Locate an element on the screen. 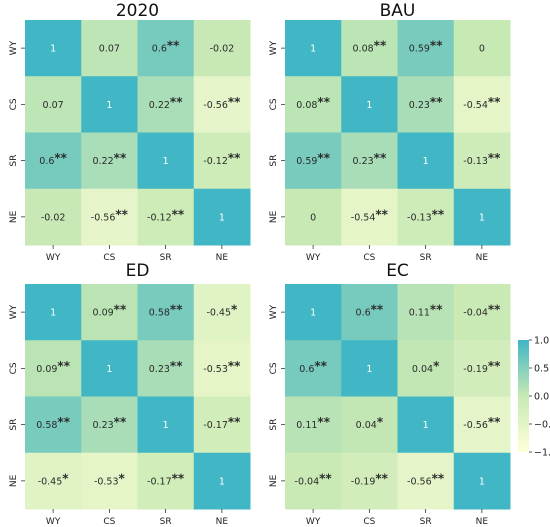 The width and height of the screenshot is (550, 527). cell-label: -0.53** is located at coordinates (222, 367).